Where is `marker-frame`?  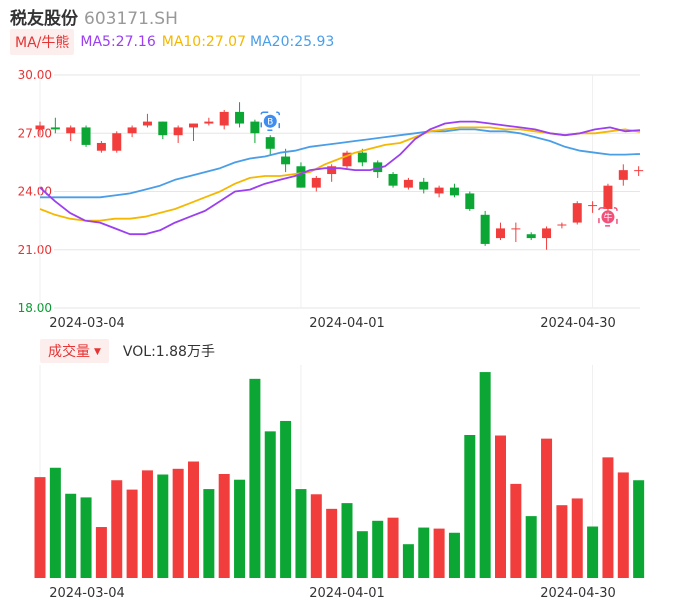 marker-frame is located at coordinates (608, 217).